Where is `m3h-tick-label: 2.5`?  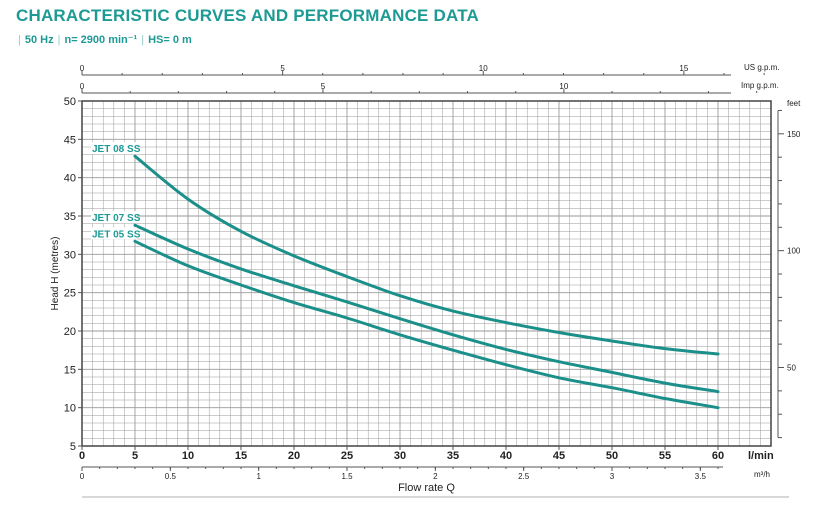 m3h-tick-label: 2.5 is located at coordinates (524, 476).